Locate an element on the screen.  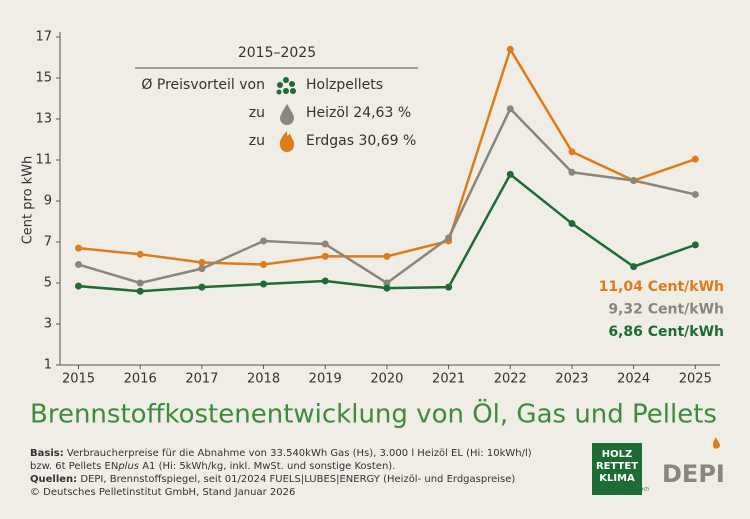
x-tick-label: 2017 is located at coordinates (201, 379).